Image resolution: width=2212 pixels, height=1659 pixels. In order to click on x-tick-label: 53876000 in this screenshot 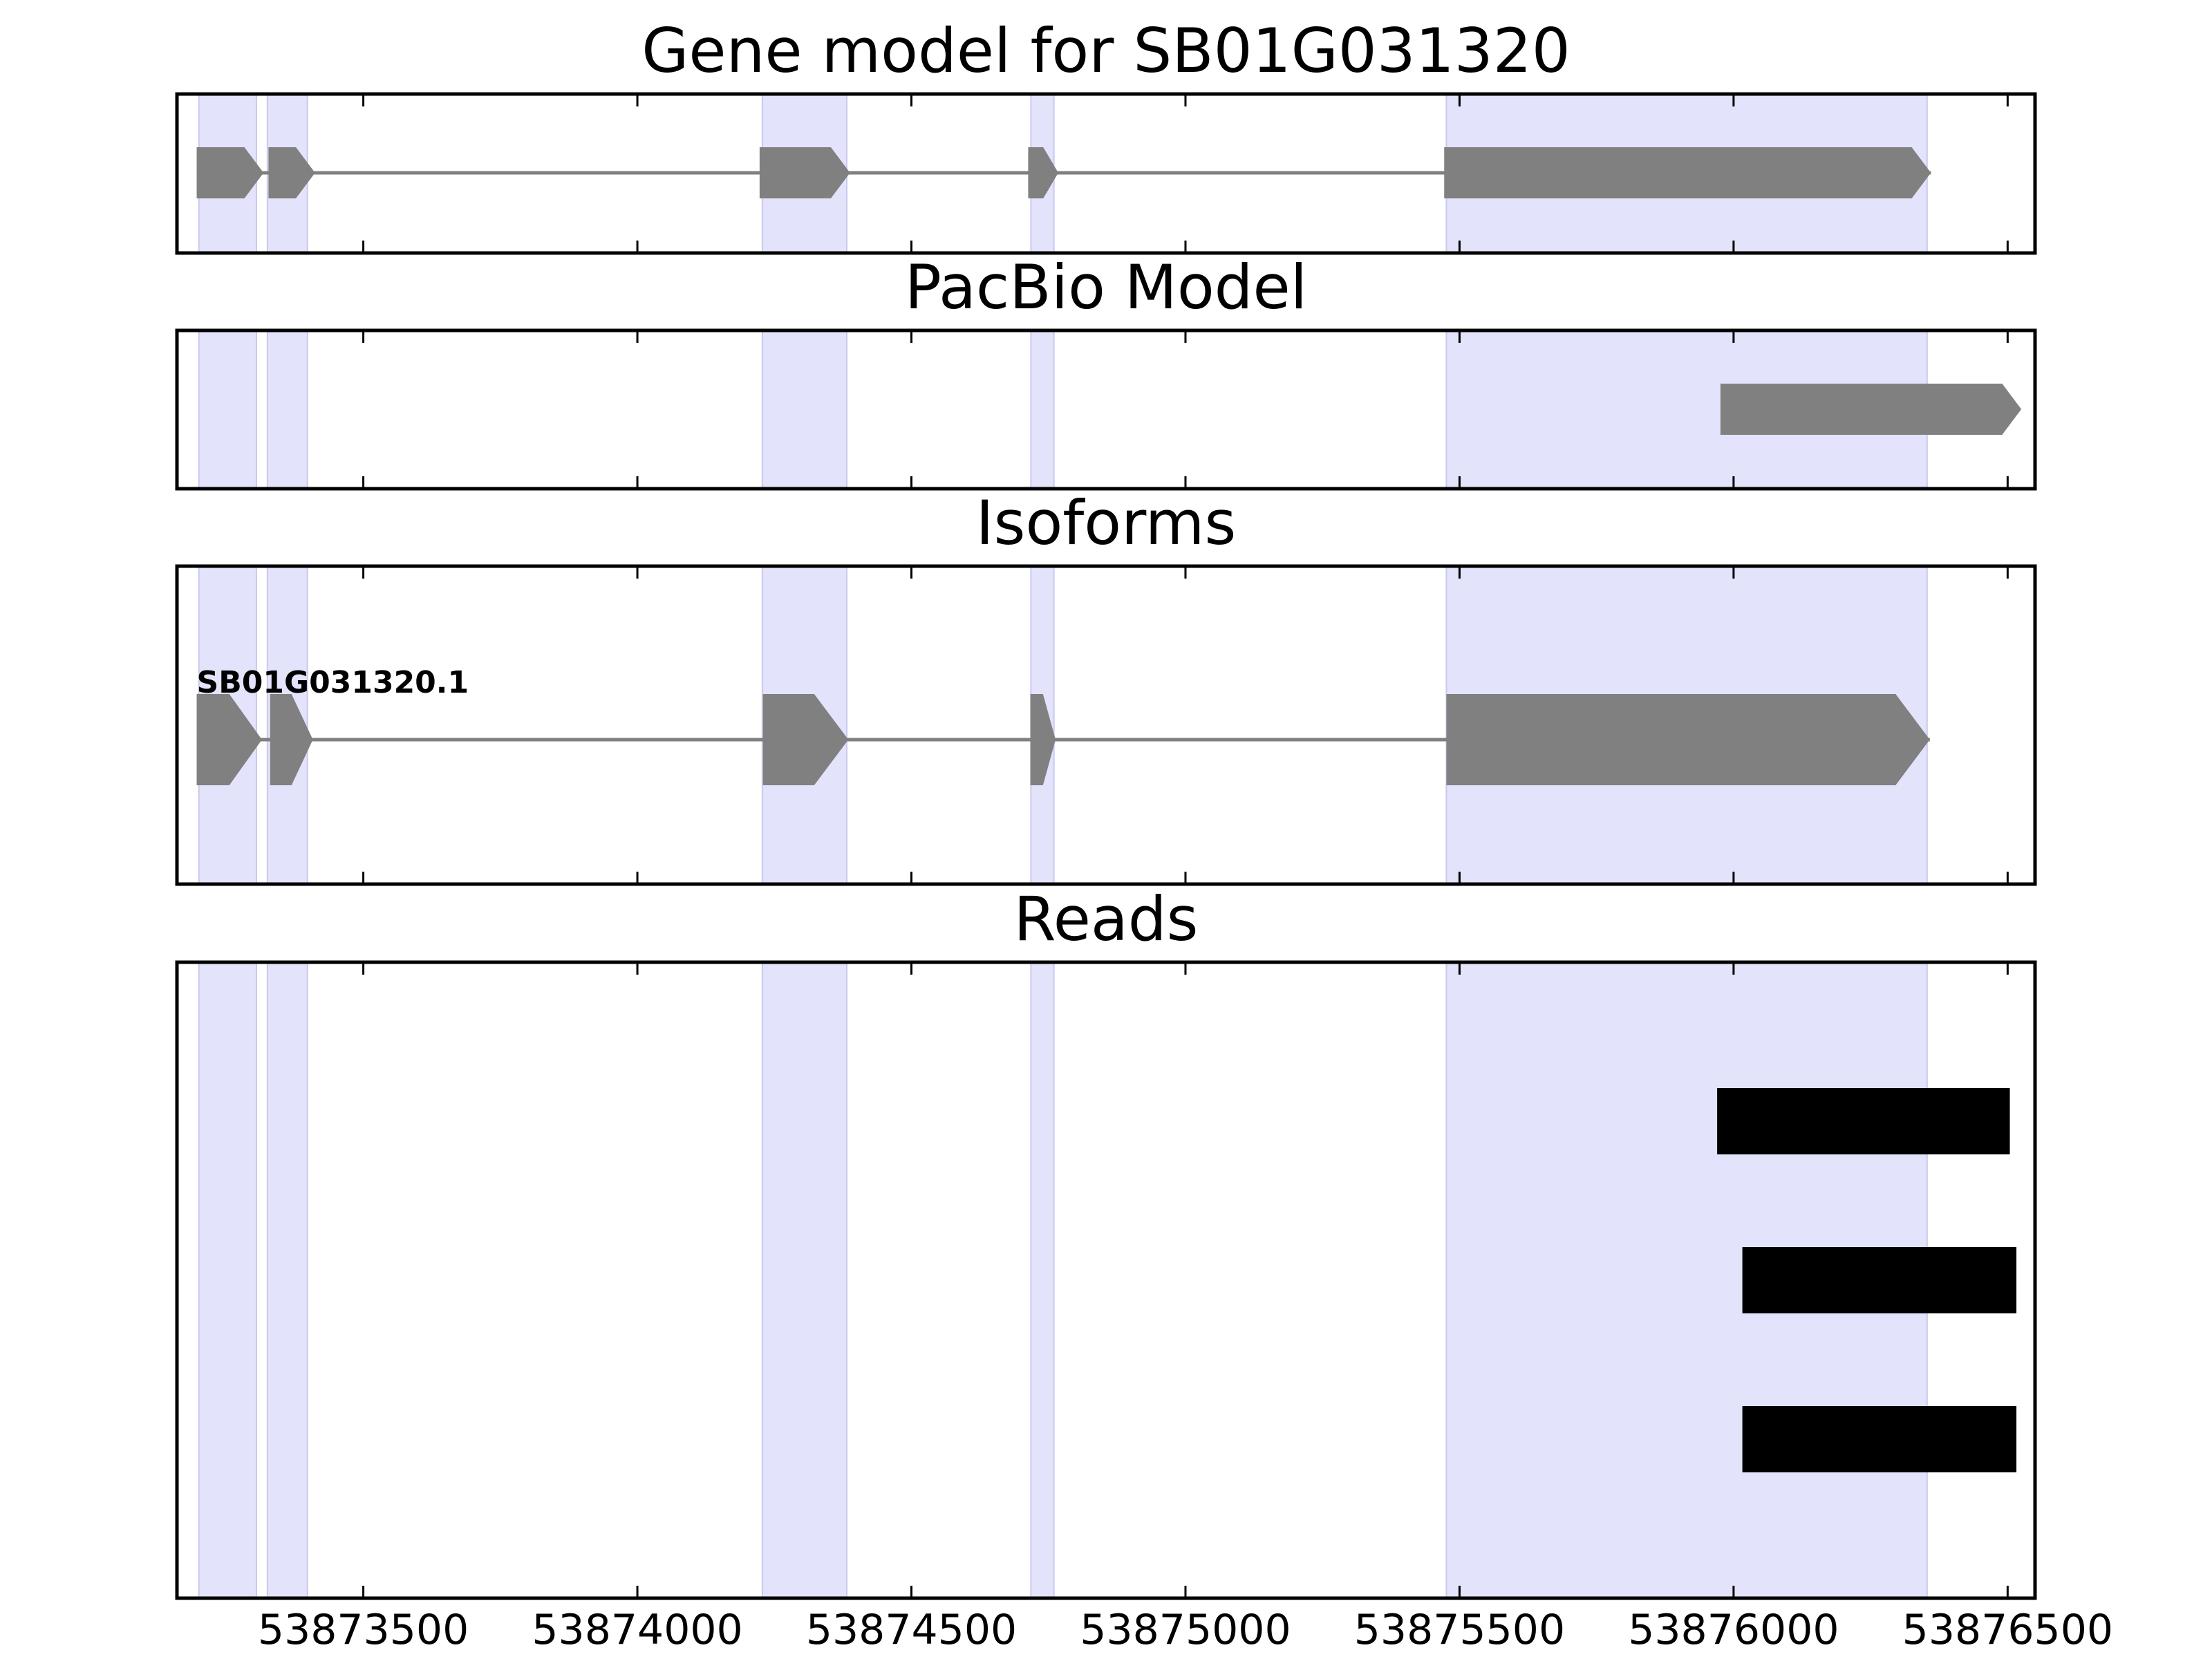, I will do `click(1733, 1630)`.